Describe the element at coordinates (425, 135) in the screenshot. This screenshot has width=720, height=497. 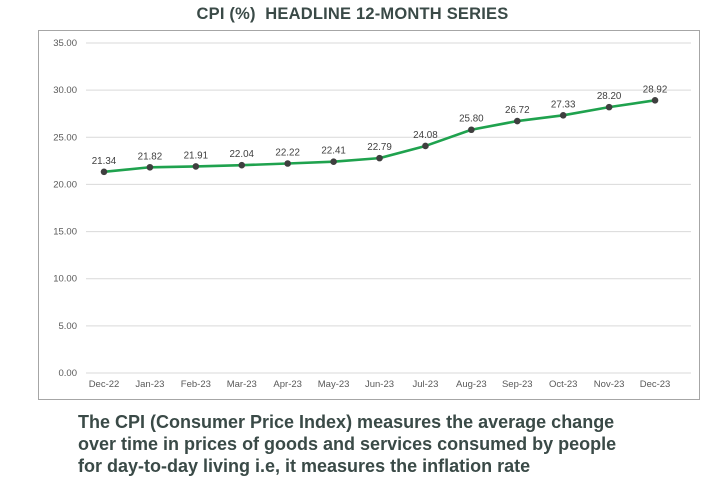
I see `data-point-label: 24.08` at that location.